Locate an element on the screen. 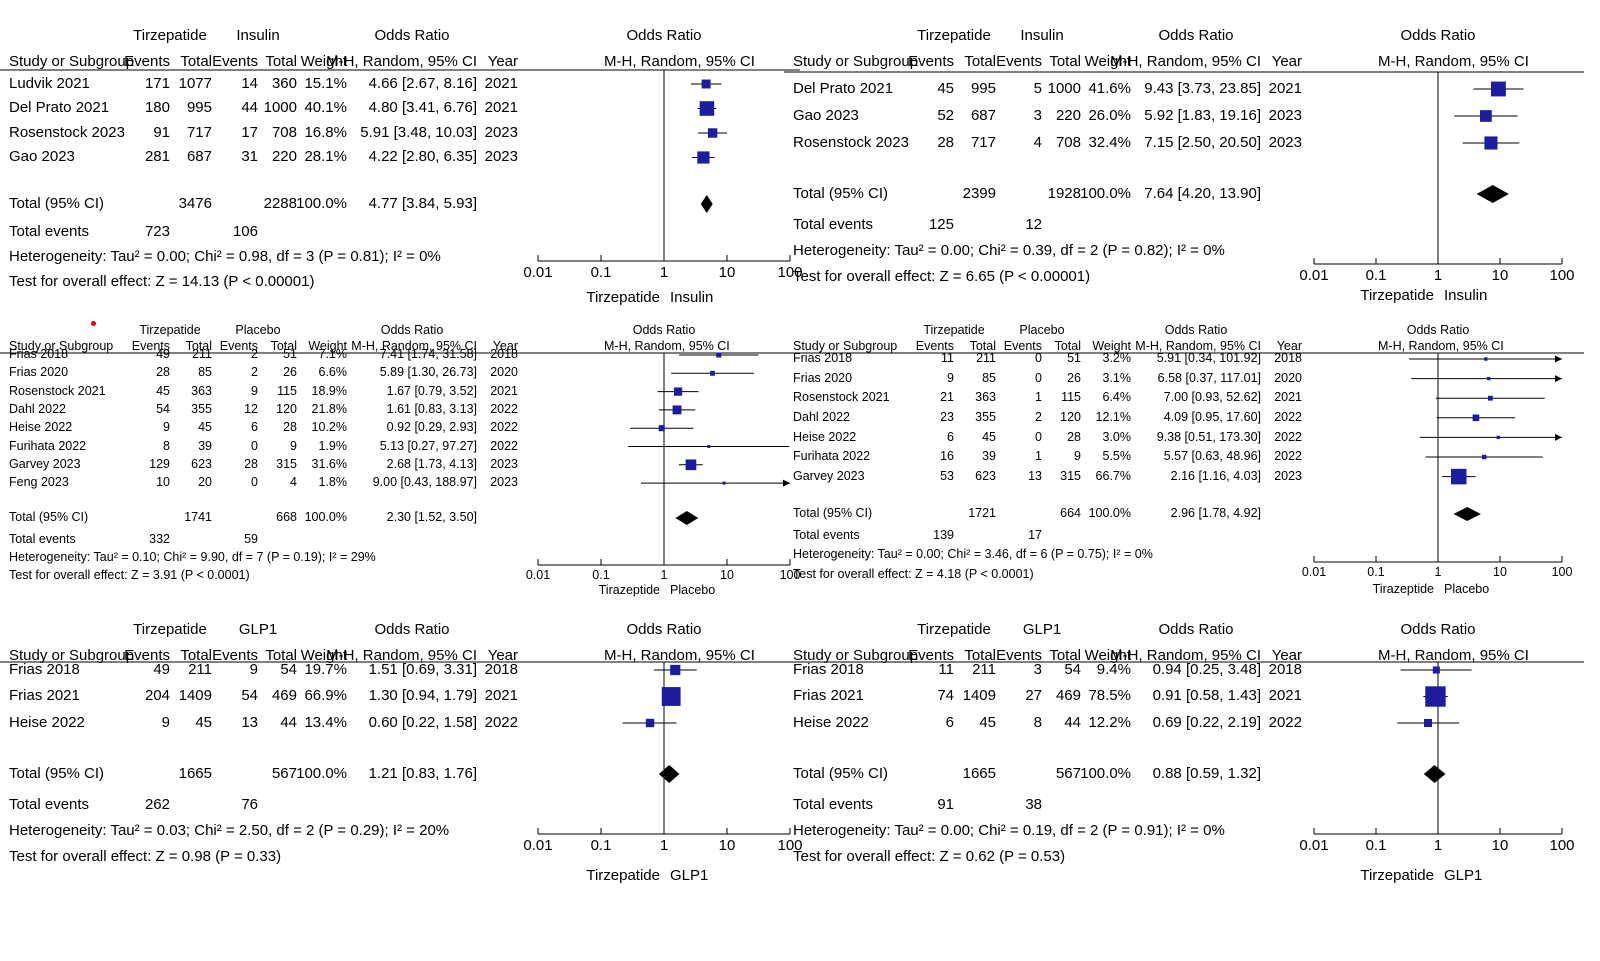  col-header-weight: Weight is located at coordinates (323, 61).